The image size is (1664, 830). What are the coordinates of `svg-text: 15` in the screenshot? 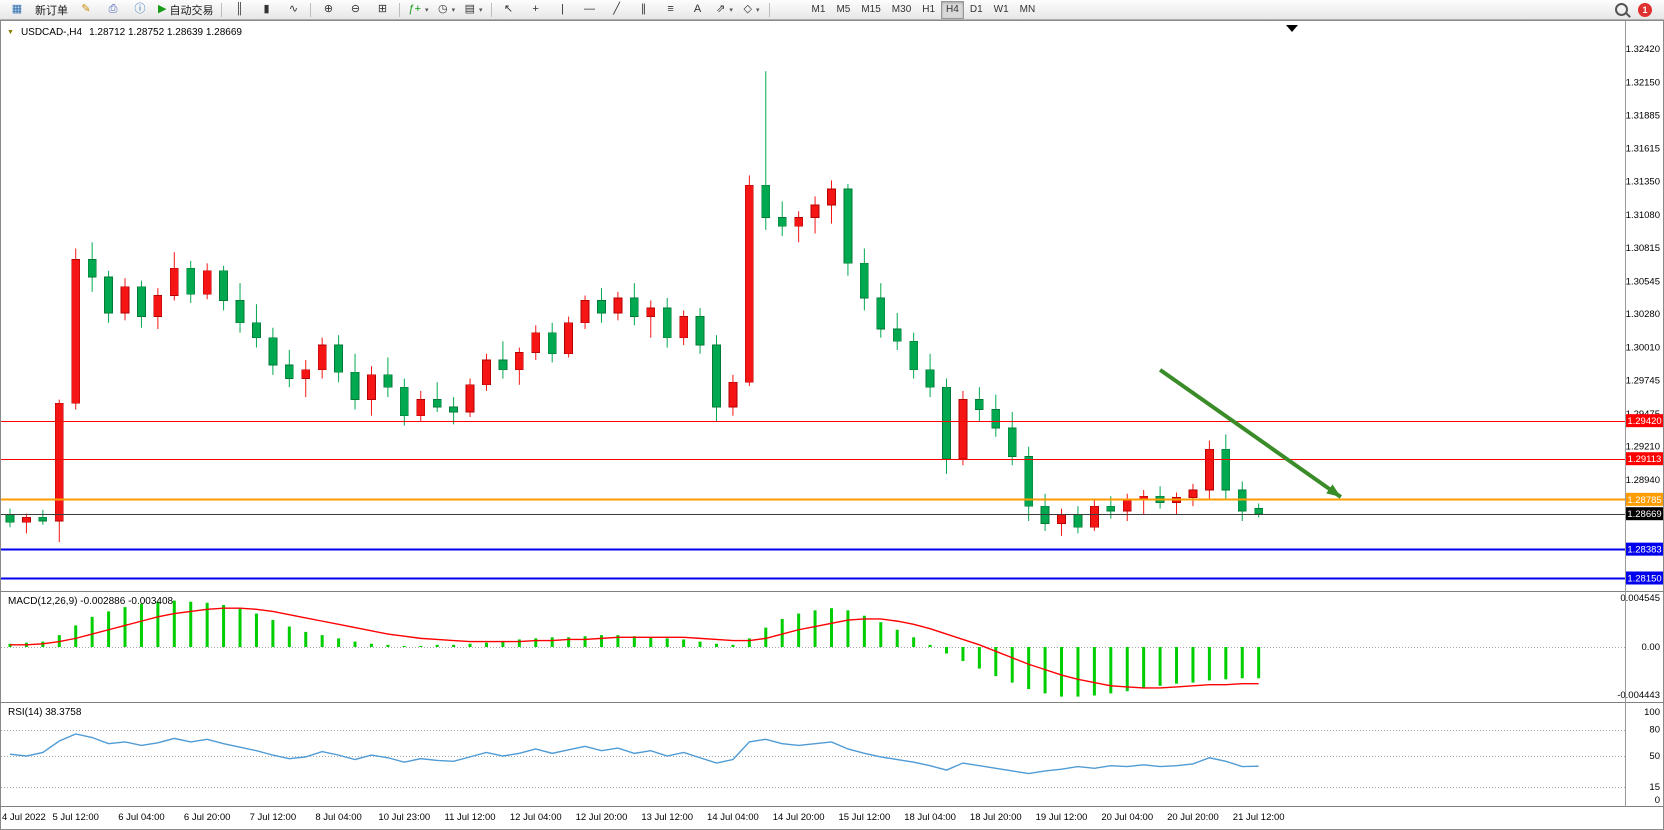 It's located at (1654, 787).